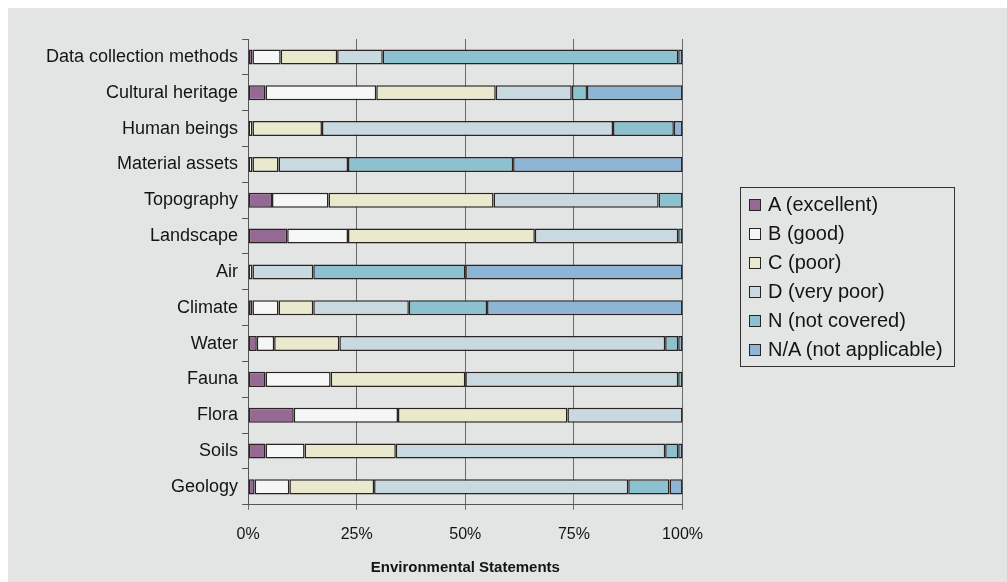 This screenshot has width=1007, height=582. What do you see at coordinates (227, 270) in the screenshot?
I see `y-tick-label: Air` at bounding box center [227, 270].